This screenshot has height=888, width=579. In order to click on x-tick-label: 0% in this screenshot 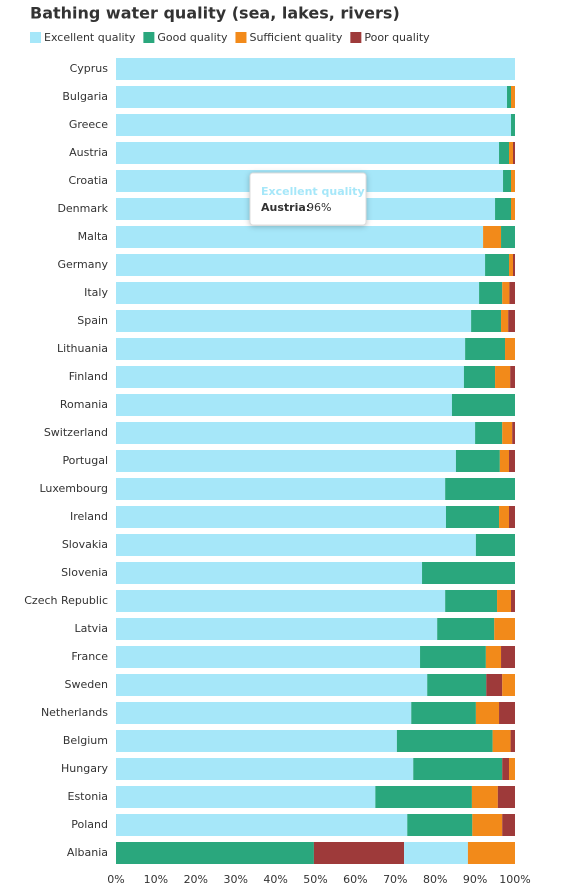, I will do `click(115, 879)`.